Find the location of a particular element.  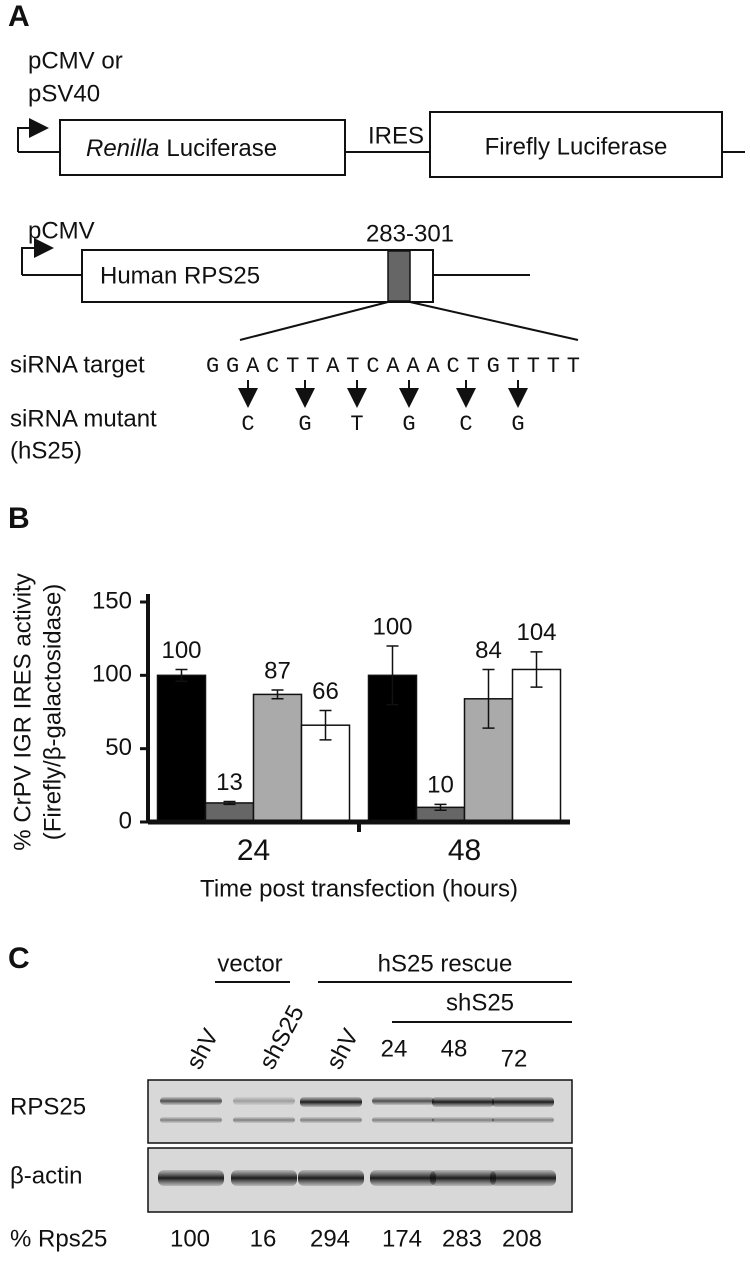

gene-label-italic: Renilla is located at coordinates (122, 148).